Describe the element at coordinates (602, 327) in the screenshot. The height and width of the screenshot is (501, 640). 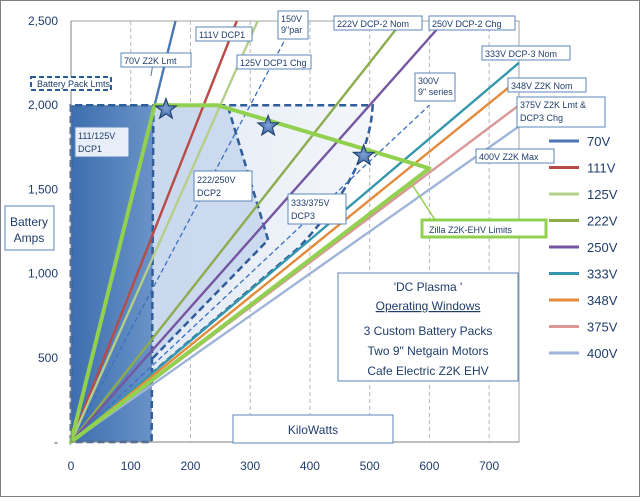
I see `legend-label: 375V` at that location.